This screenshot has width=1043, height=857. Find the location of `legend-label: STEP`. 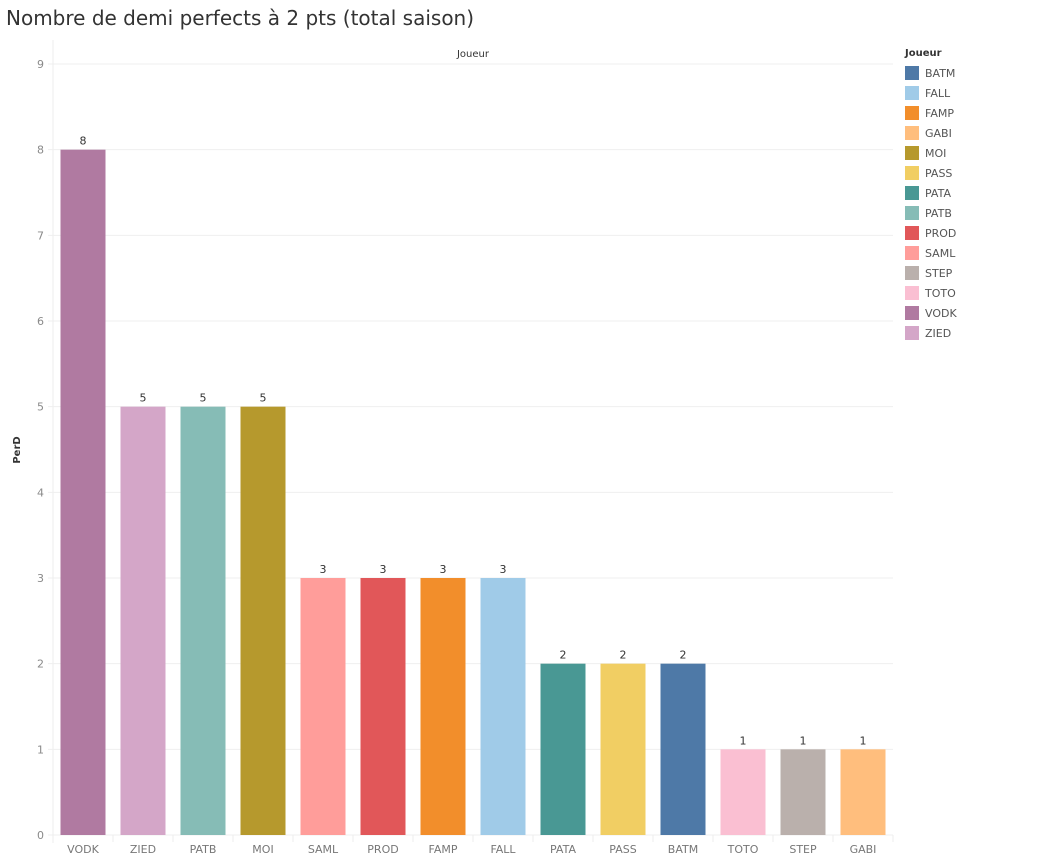

legend-label: STEP is located at coordinates (939, 273).